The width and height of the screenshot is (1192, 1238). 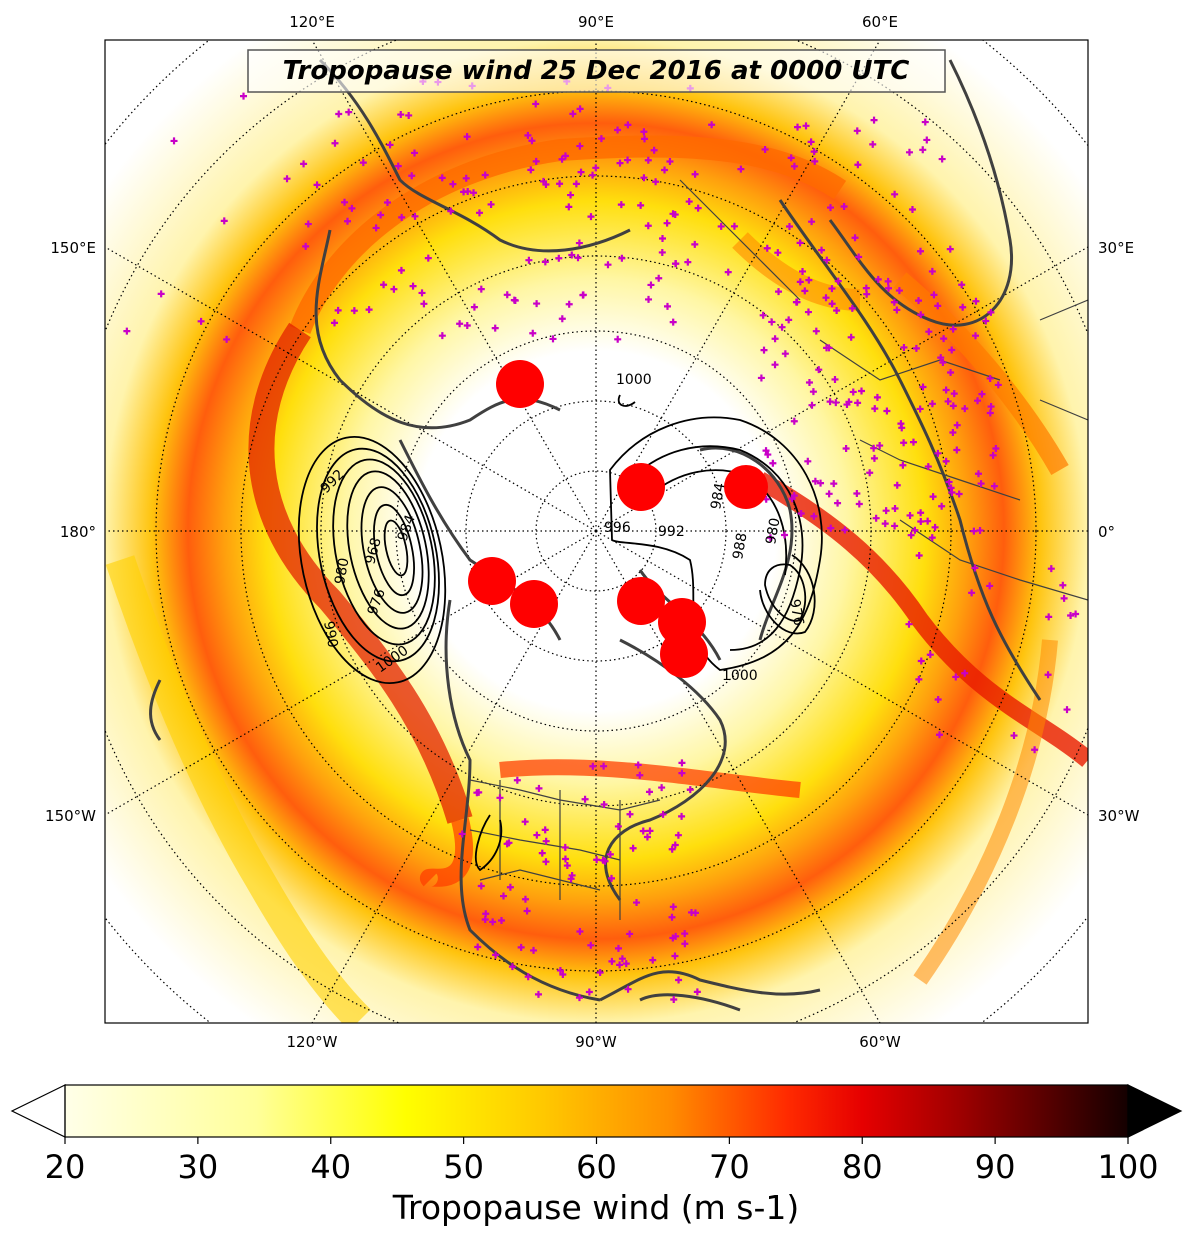 What do you see at coordinates (78, 532) in the screenshot?
I see `lon-label-left: 180°` at bounding box center [78, 532].